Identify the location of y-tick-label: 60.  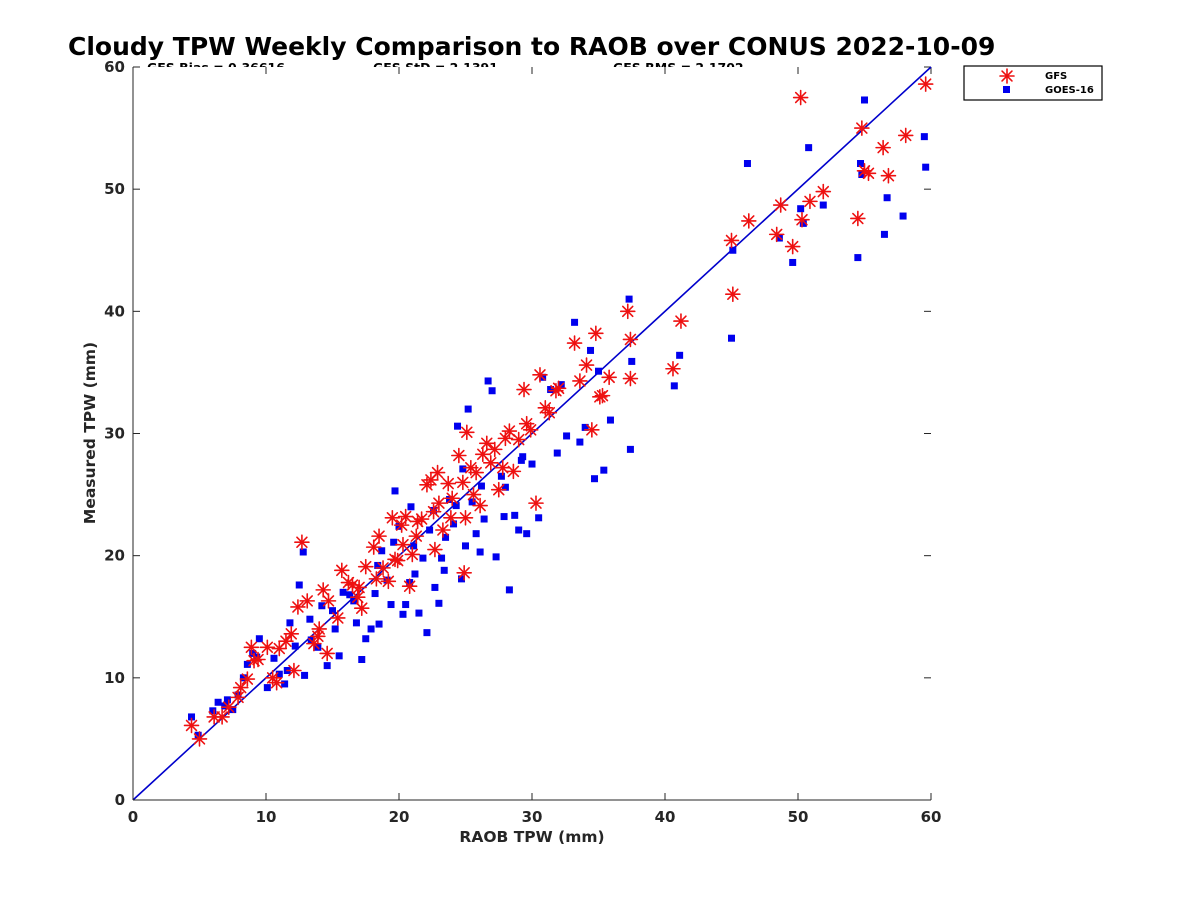
(114, 67).